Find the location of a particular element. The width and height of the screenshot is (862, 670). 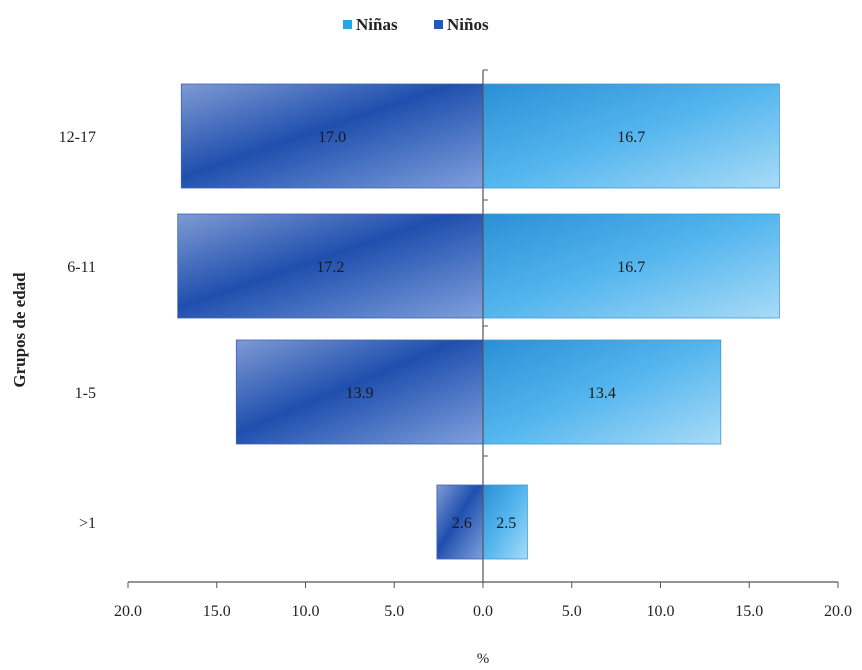

y-tick-label-0: >1 is located at coordinates (87, 523).